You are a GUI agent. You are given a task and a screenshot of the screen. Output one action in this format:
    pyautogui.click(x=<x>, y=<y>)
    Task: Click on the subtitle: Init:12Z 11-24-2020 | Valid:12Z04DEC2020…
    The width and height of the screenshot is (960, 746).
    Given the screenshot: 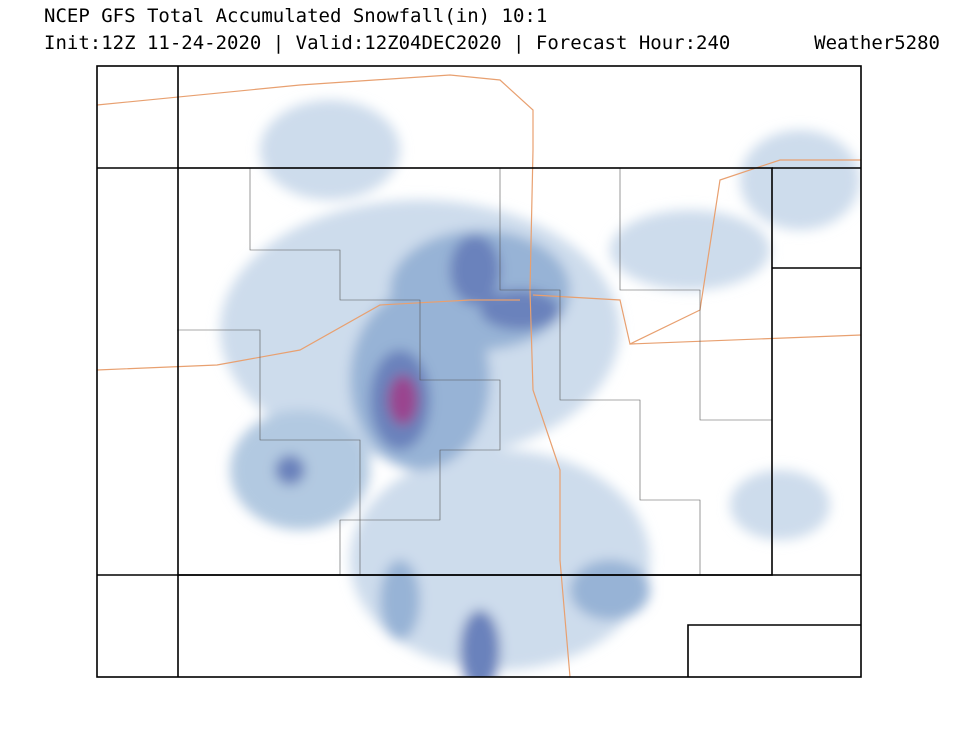 What is the action you would take?
    pyautogui.click(x=387, y=43)
    